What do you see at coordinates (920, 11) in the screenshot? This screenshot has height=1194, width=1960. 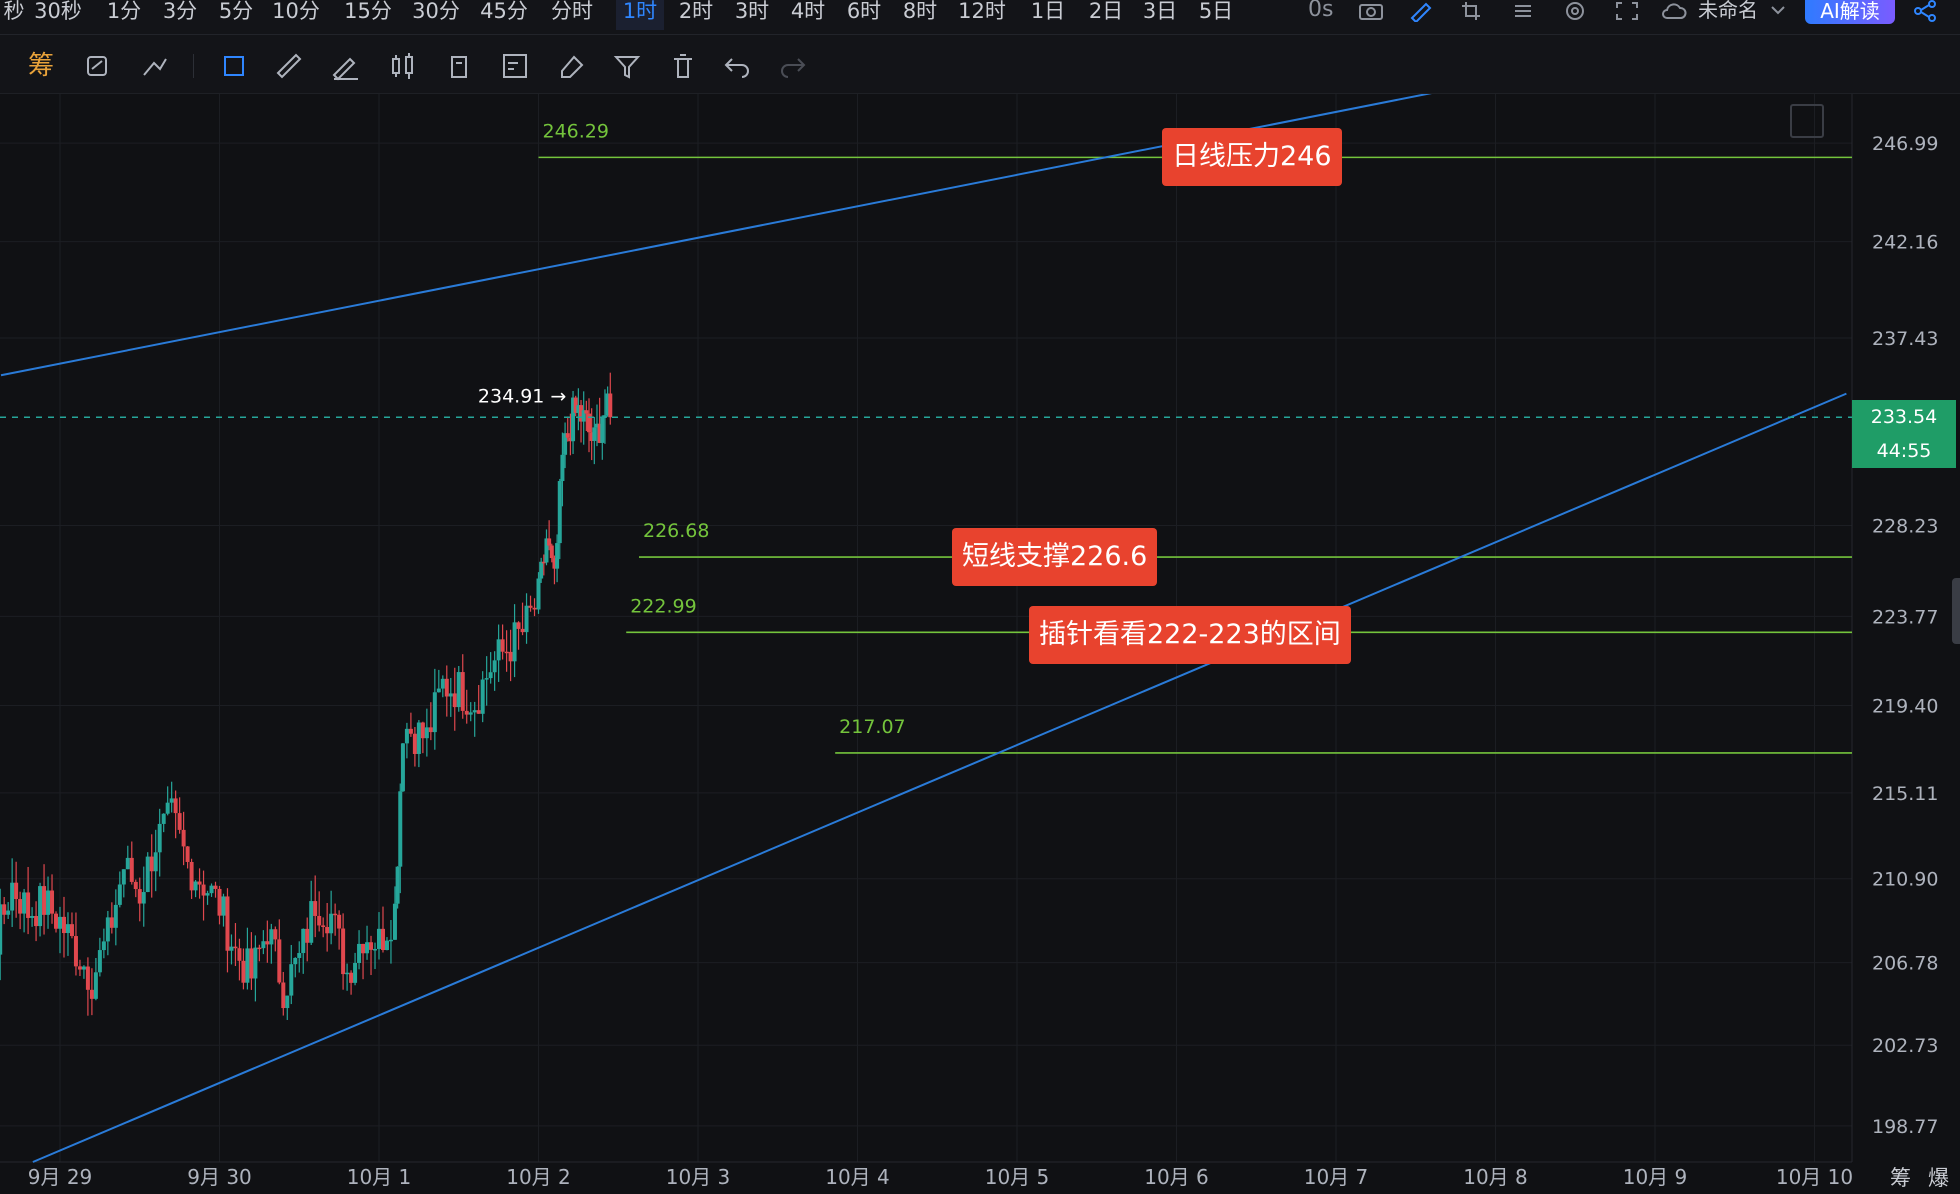 I see `timeframe-15: 8时` at bounding box center [920, 11].